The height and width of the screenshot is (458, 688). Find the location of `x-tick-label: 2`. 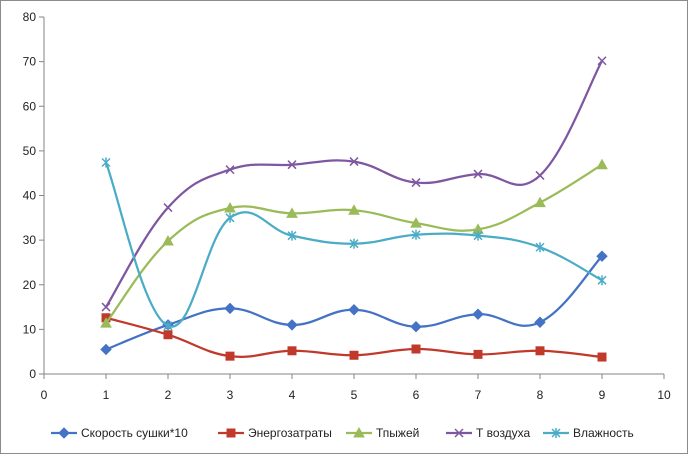

x-tick-label: 2 is located at coordinates (168, 395).